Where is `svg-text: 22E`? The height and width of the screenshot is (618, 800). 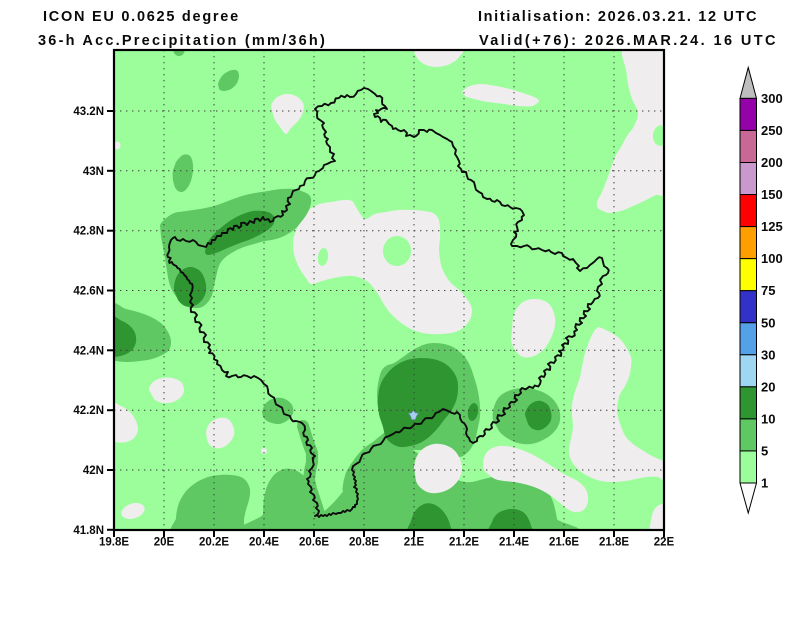
svg-text: 22E is located at coordinates (664, 543).